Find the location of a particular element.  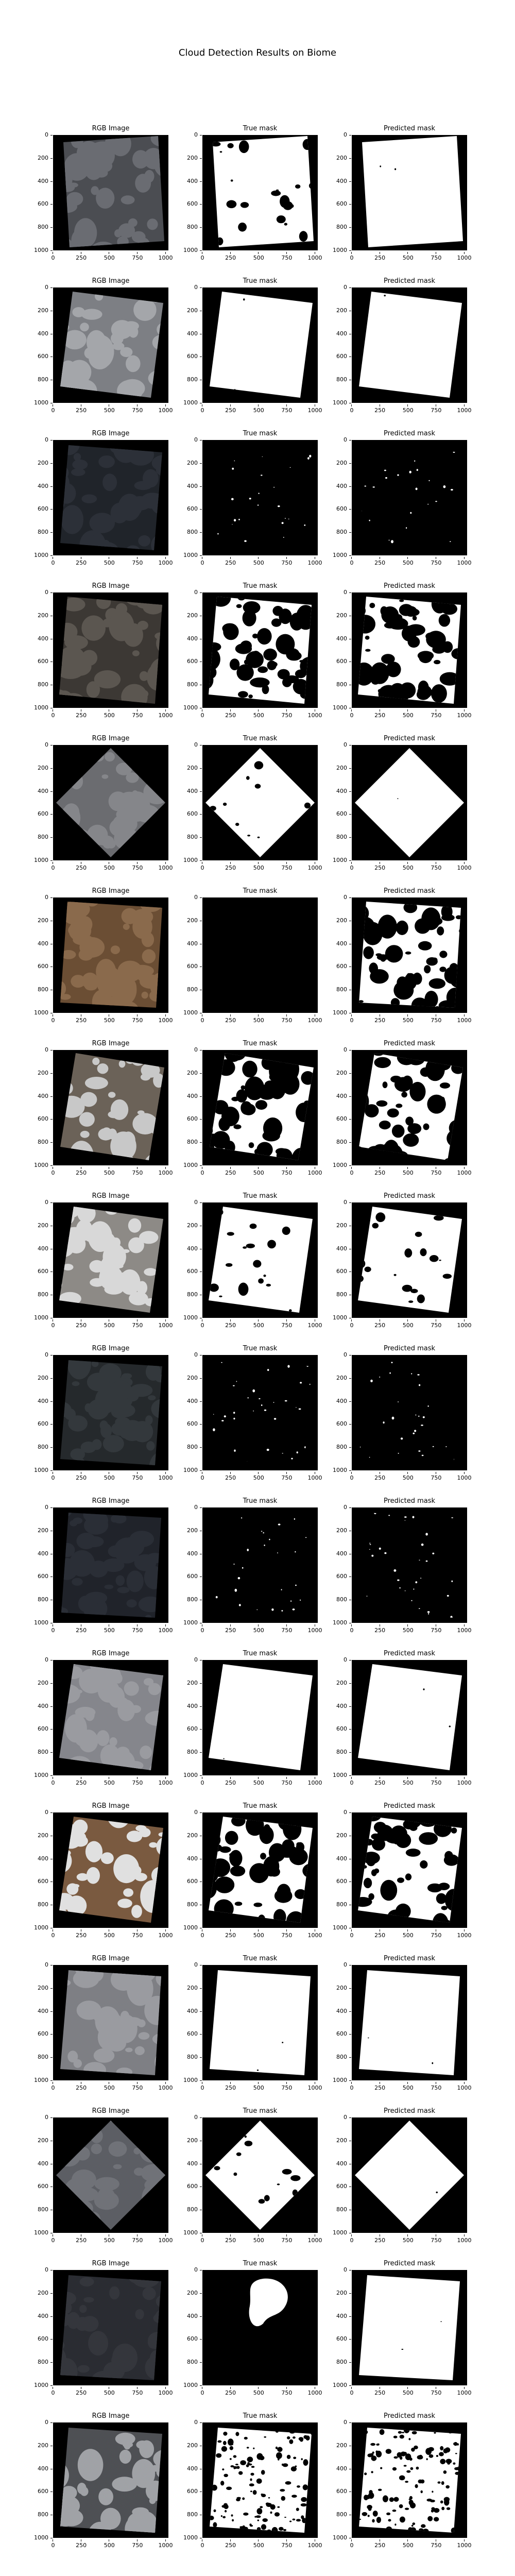

panel-title: Predicted mask is located at coordinates (409, 2416).